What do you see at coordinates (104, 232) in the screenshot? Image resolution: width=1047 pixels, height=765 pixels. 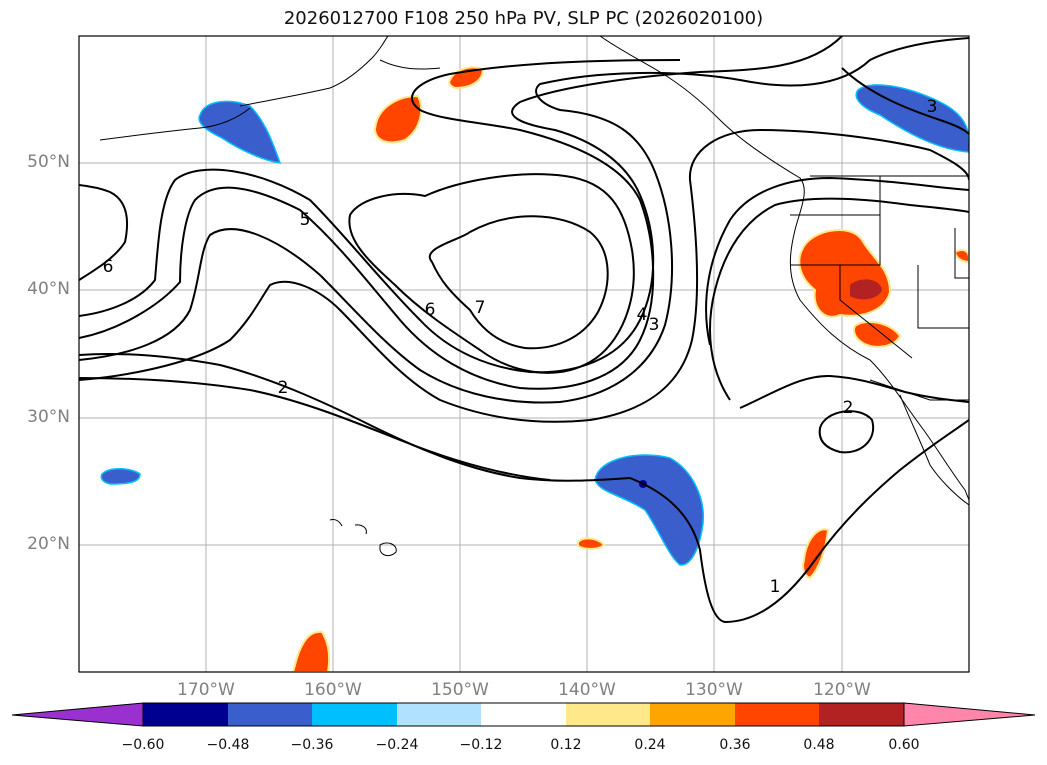 I see `contour-6-left` at bounding box center [104, 232].